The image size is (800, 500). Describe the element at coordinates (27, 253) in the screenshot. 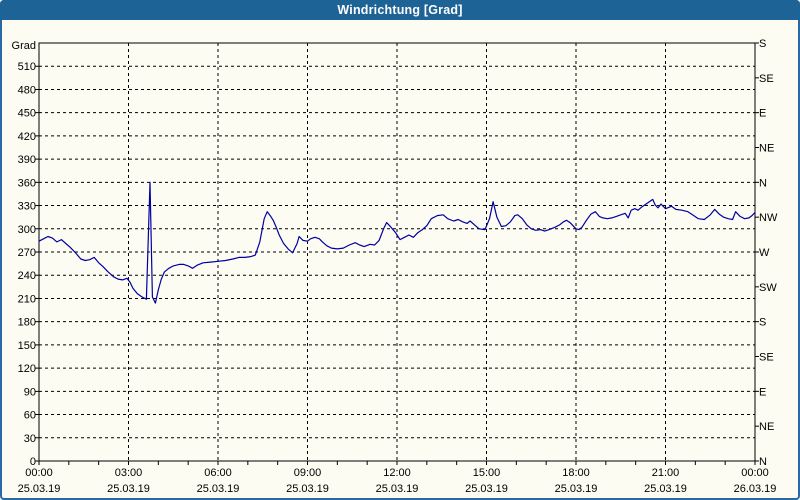

I see `y-axis-label: 270` at that location.